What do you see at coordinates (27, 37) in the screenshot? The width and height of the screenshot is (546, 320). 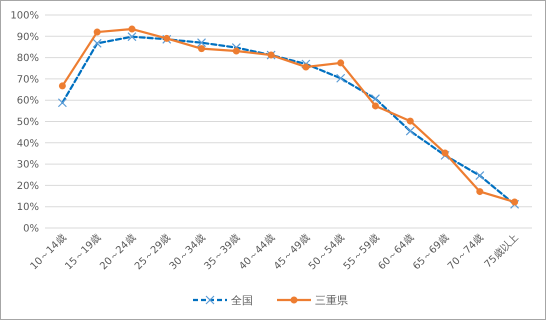 I see `y-tick-label: 90%` at bounding box center [27, 37].